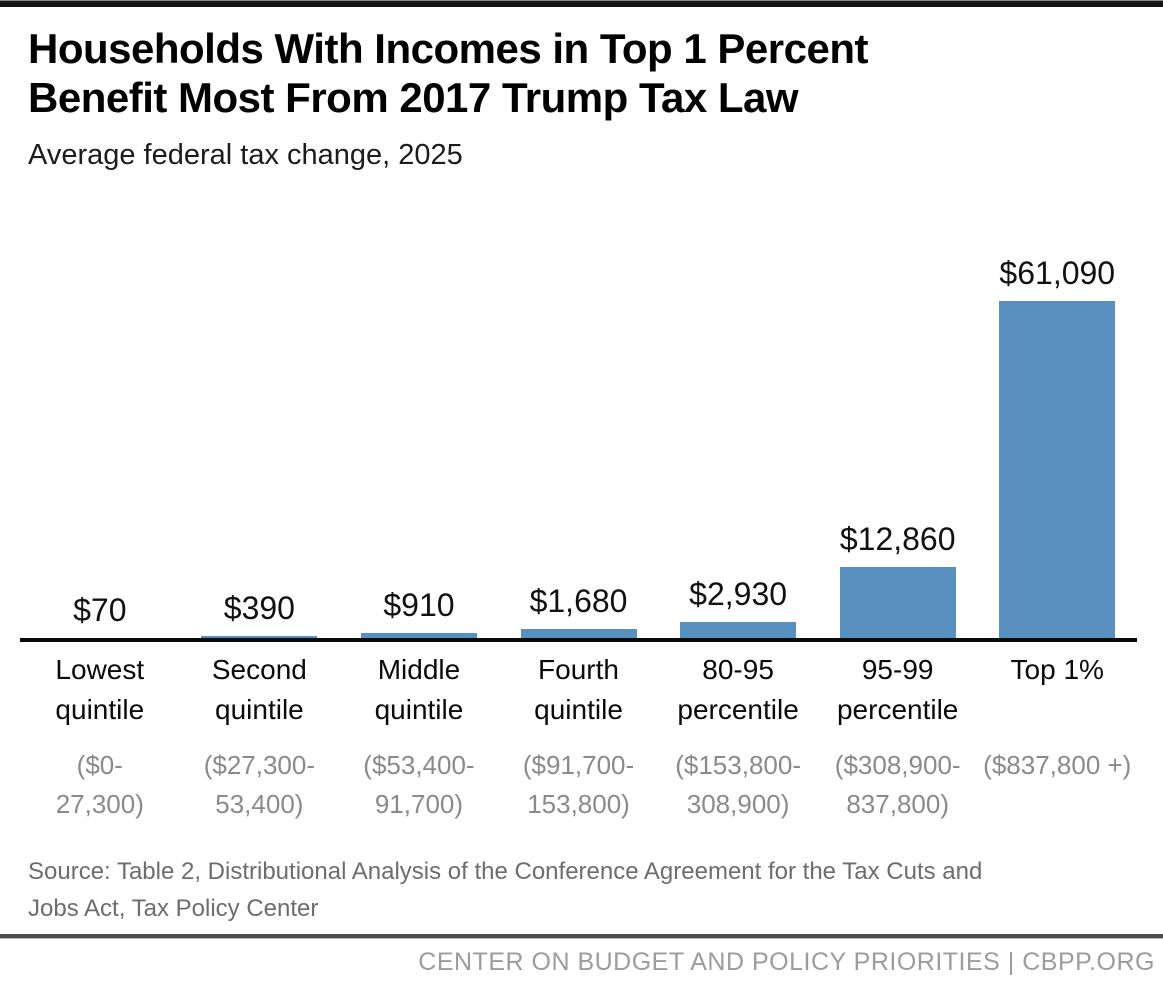 Image resolution: width=1163 pixels, height=990 pixels. Describe the element at coordinates (245, 155) in the screenshot. I see `chart-subtitle: Average federal tax change, 2025` at that location.